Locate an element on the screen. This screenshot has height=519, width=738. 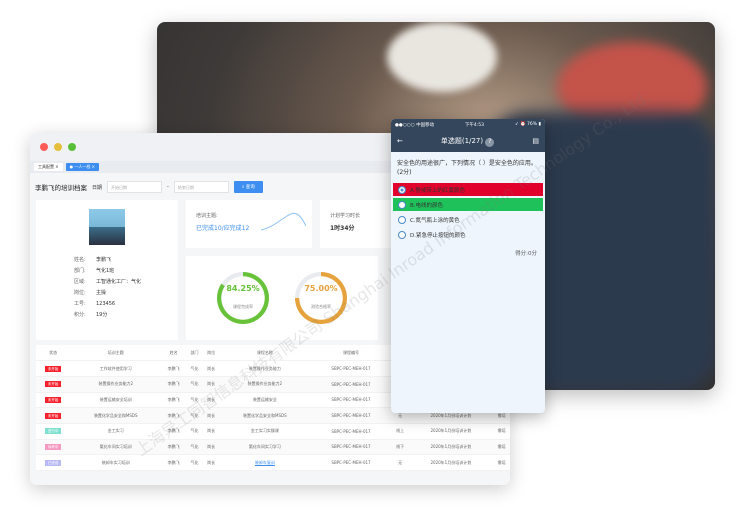
table-cell: 线下 is located at coordinates (400, 447).